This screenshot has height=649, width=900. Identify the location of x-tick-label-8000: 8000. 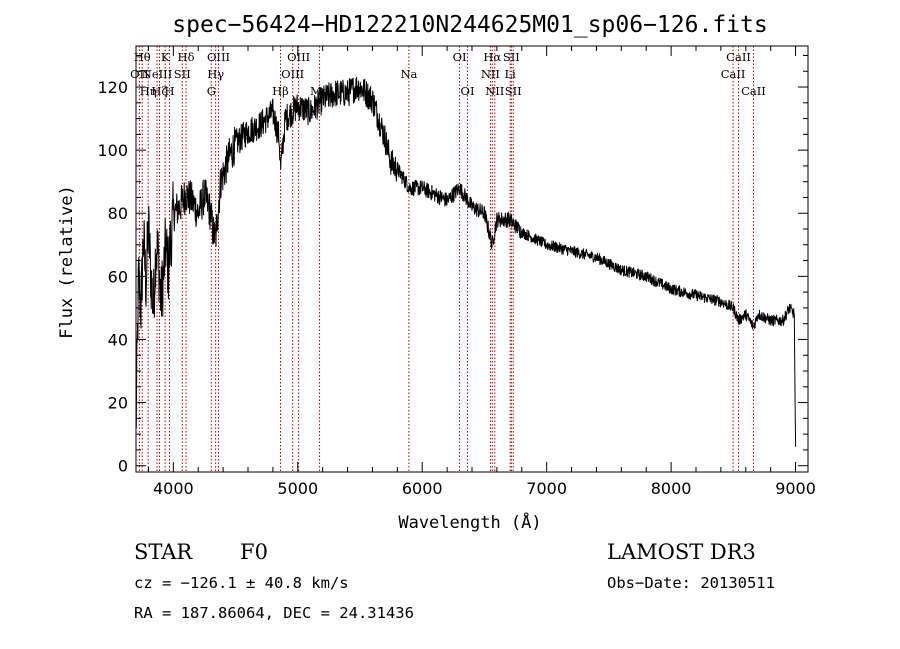
(671, 488).